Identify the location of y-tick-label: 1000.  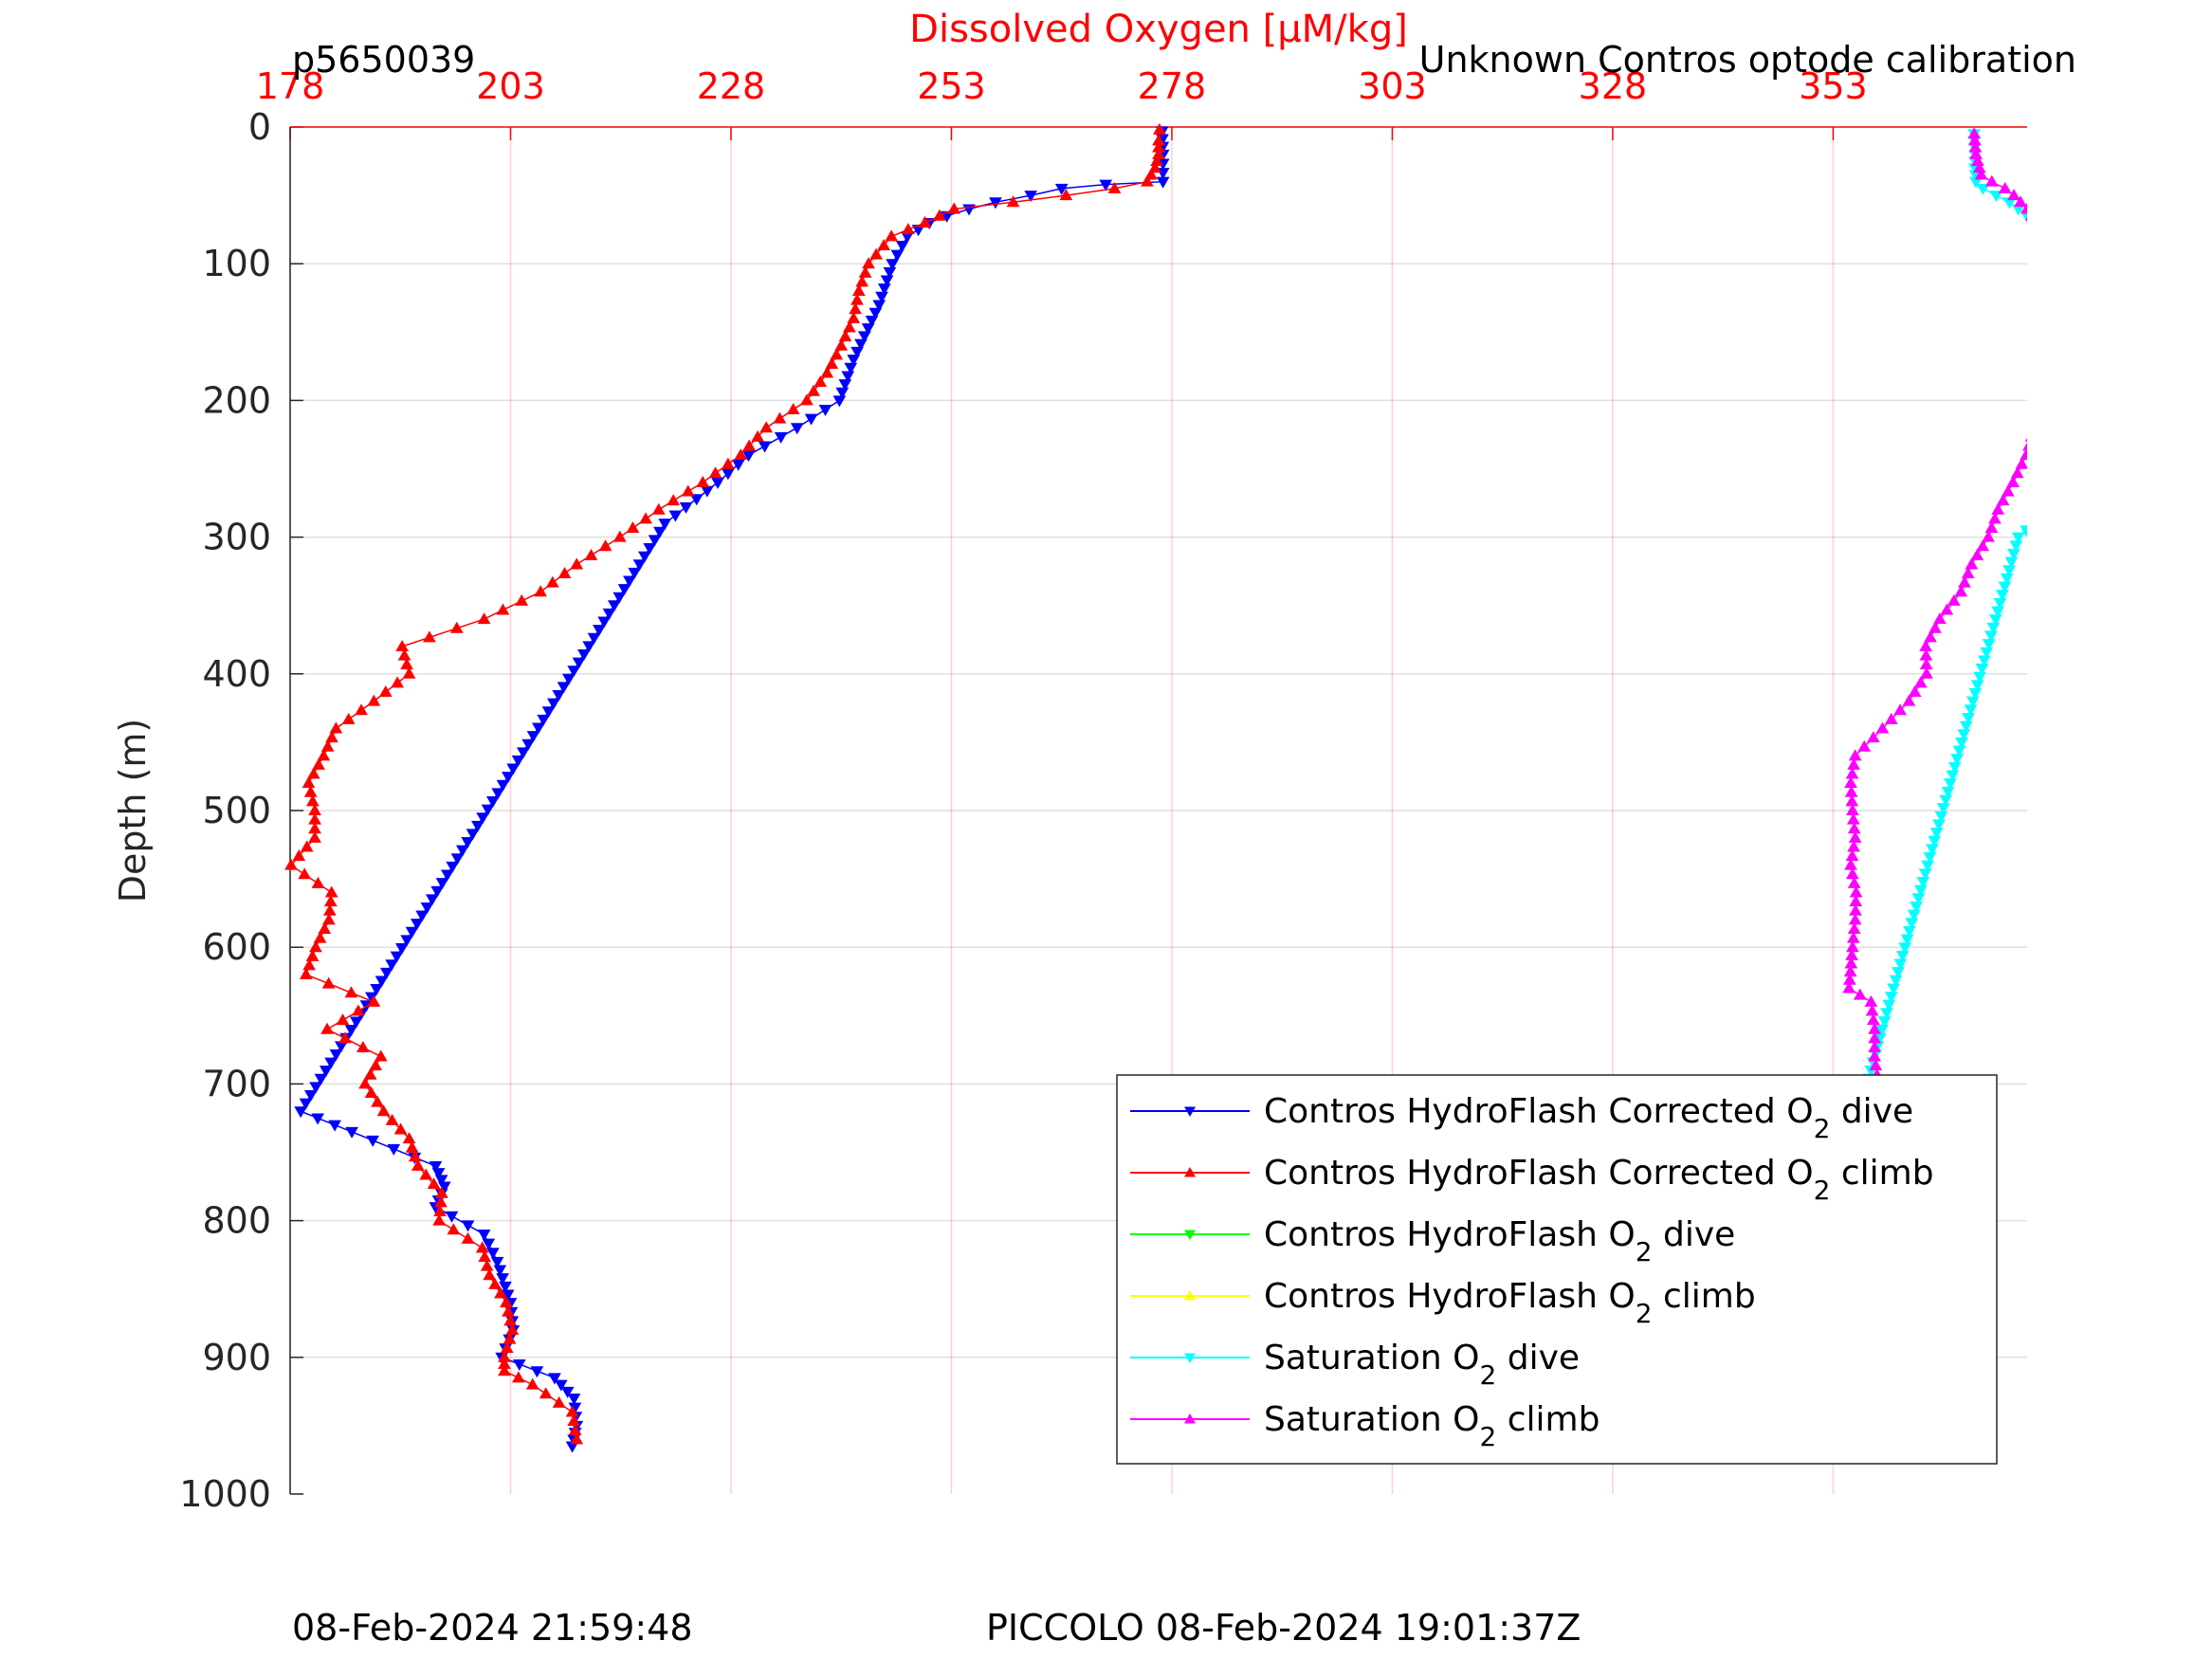
(225, 1494).